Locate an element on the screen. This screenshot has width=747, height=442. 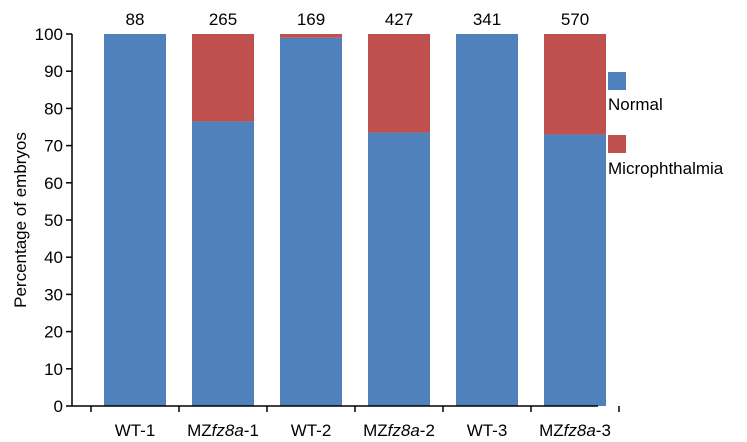
legend-swatch-normal is located at coordinates (617, 81).